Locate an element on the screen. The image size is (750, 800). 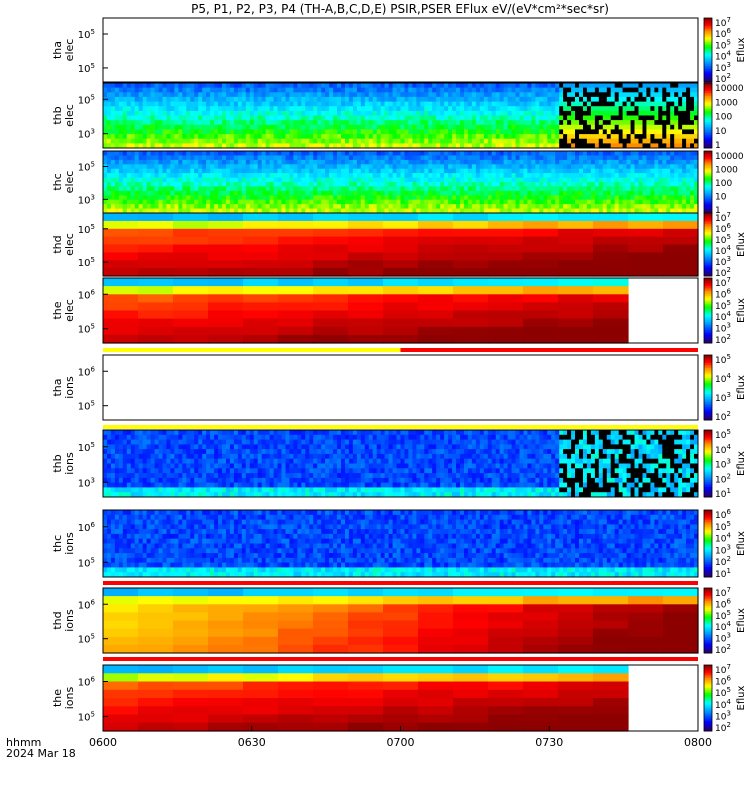
tick-mantissa: 10 is located at coordinates (721, 399).